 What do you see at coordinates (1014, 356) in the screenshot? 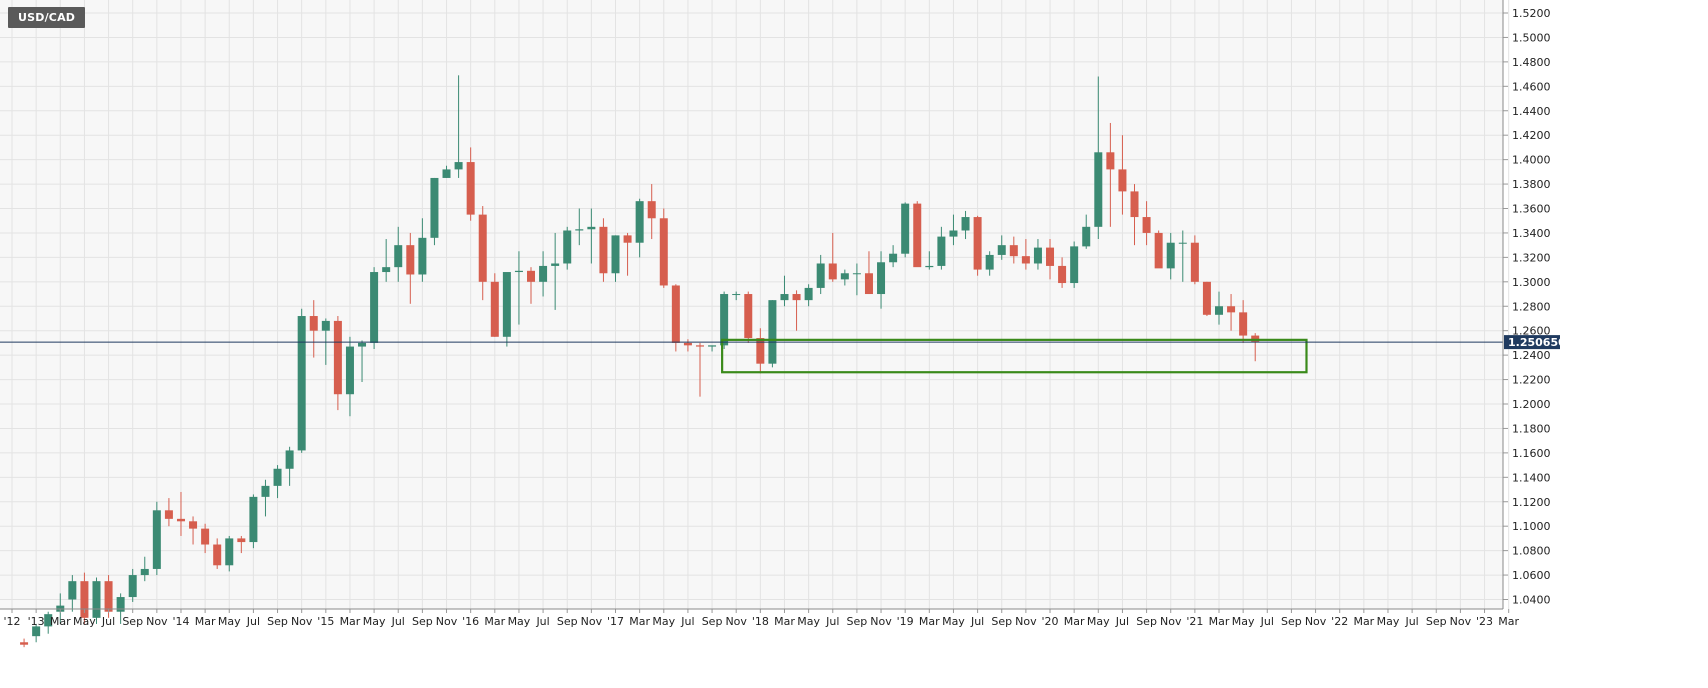
I see `support-zone-box` at bounding box center [1014, 356].